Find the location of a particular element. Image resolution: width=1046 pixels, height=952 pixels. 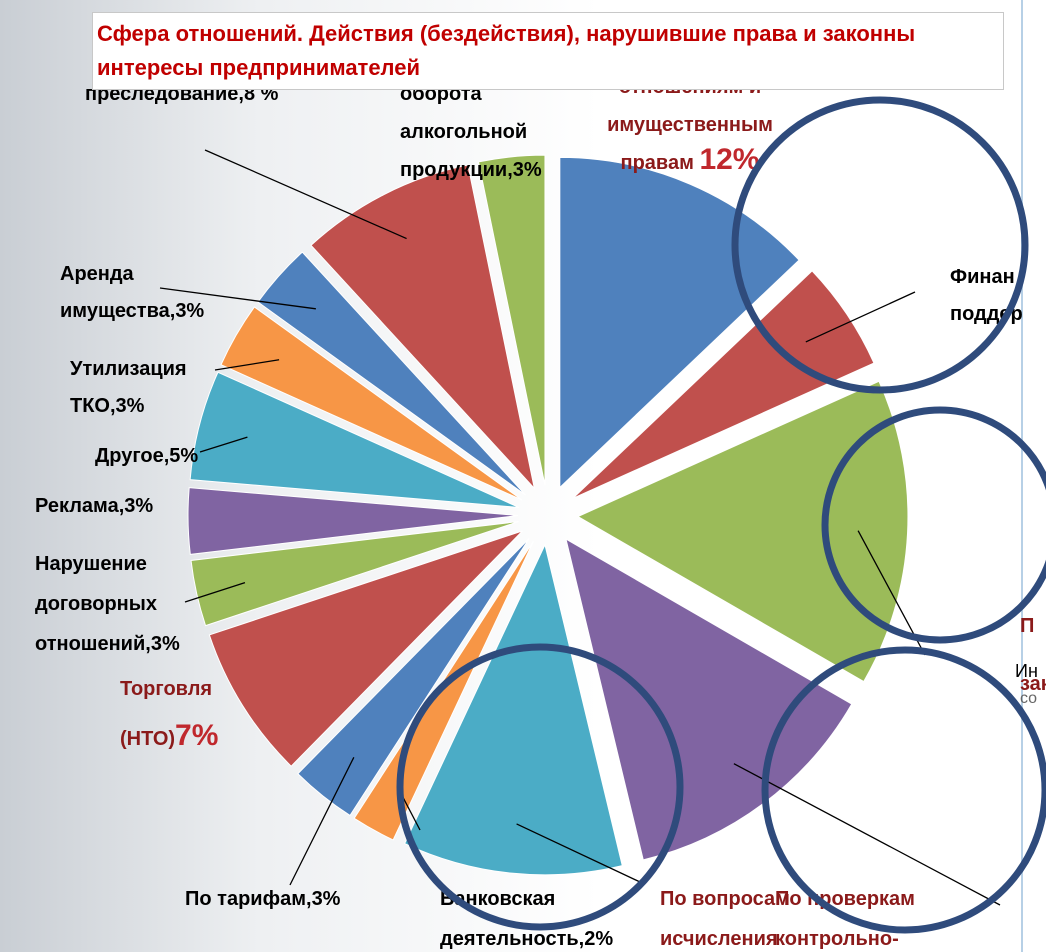

slice-label: договорных is located at coordinates (96, 604).